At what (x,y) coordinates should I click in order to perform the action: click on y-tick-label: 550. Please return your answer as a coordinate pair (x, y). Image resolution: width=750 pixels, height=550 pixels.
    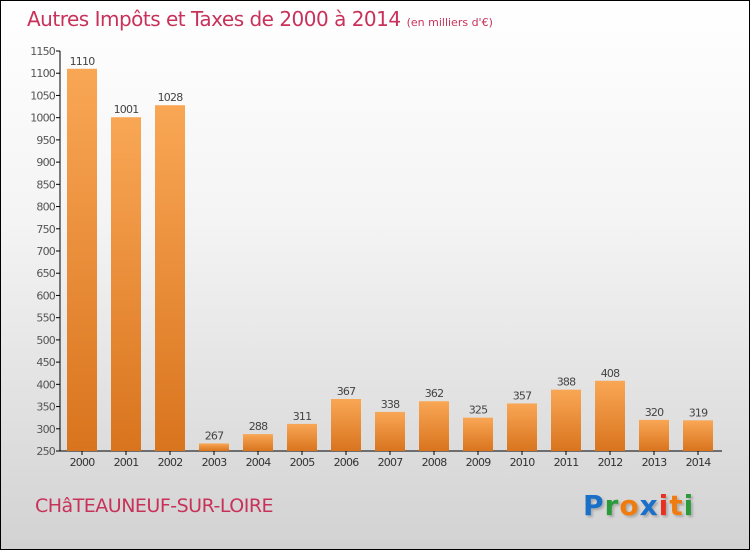
    Looking at the image, I should click on (45, 318).